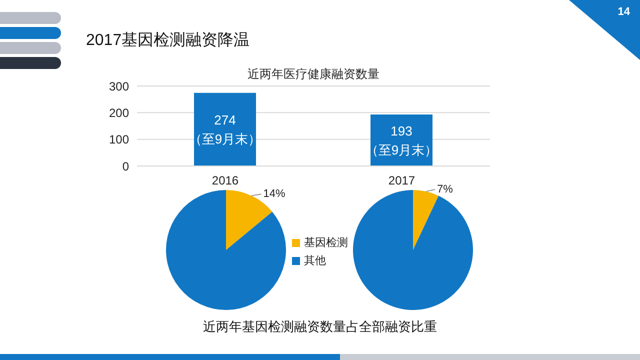 The image size is (640, 360). What do you see at coordinates (119, 113) in the screenshot?
I see `y-tick-label: 200` at bounding box center [119, 113].